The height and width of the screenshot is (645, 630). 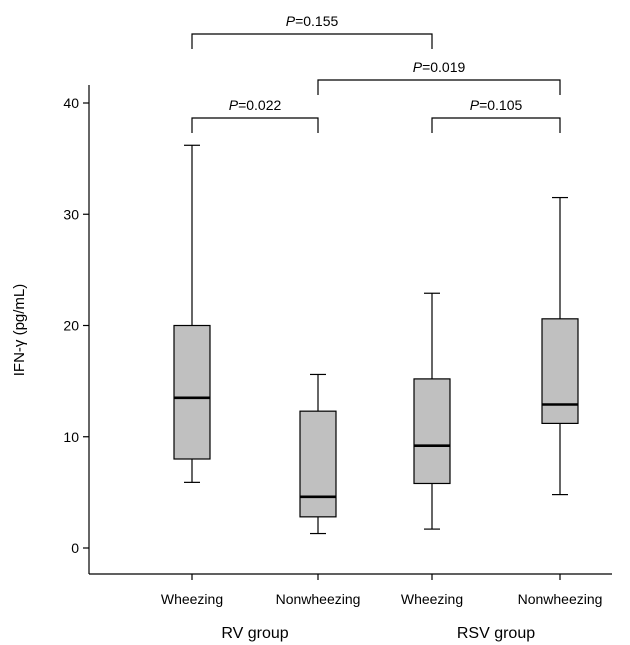 What do you see at coordinates (378, 633) in the screenshot?
I see `group-labels: RV group RSV group` at bounding box center [378, 633].